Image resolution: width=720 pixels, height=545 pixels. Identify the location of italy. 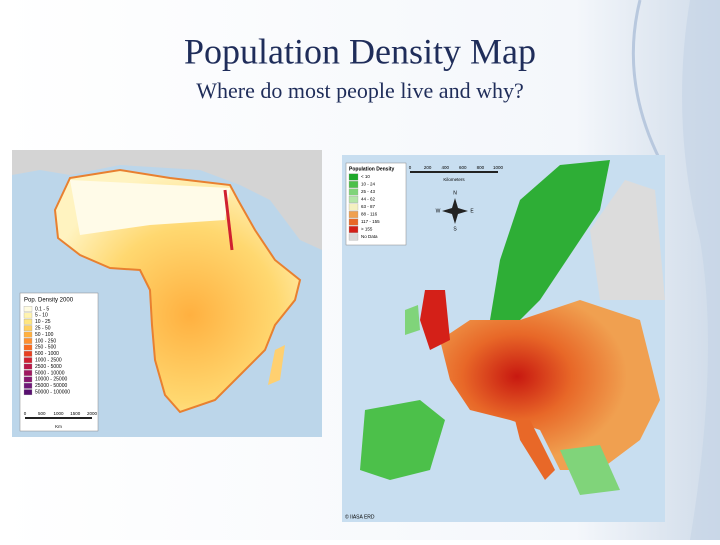
(535, 450).